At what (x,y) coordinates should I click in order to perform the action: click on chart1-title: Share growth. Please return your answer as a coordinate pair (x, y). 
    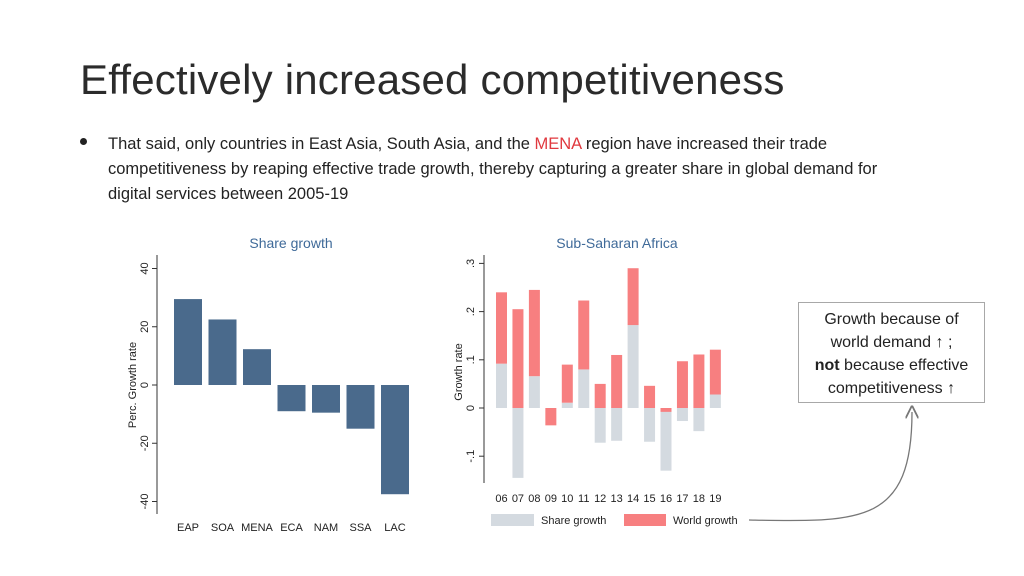
    Looking at the image, I should click on (290, 243).